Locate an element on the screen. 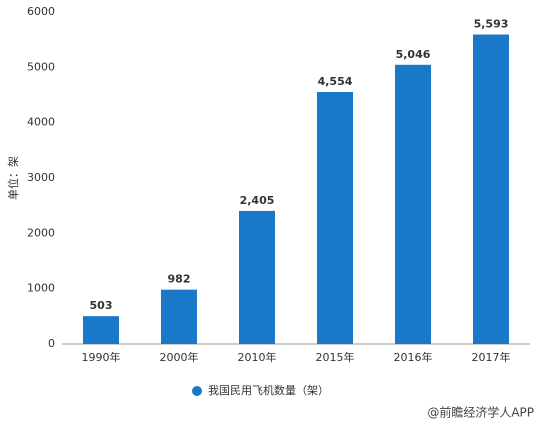  x-tick-label: 1990年 is located at coordinates (101, 357).